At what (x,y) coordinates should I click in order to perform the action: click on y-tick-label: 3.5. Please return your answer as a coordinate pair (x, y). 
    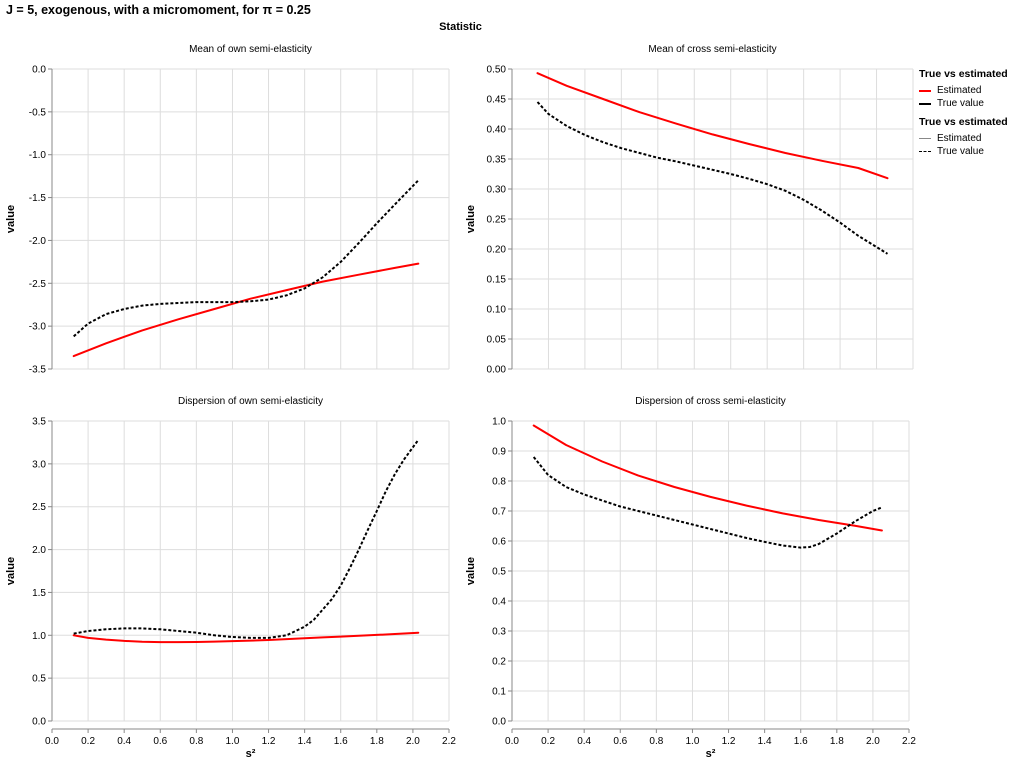
    Looking at the image, I should click on (39, 422).